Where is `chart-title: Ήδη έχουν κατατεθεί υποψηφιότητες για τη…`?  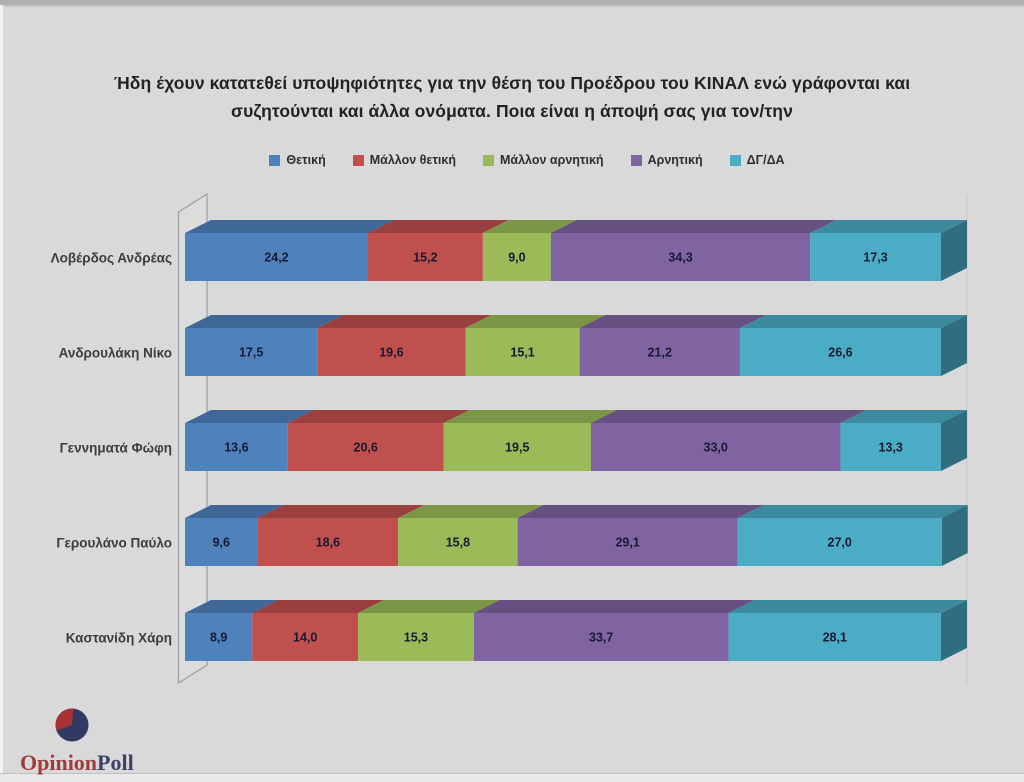 chart-title: Ήδη έχουν κατατεθεί υποψηφιότητες για τη… is located at coordinates (512, 97).